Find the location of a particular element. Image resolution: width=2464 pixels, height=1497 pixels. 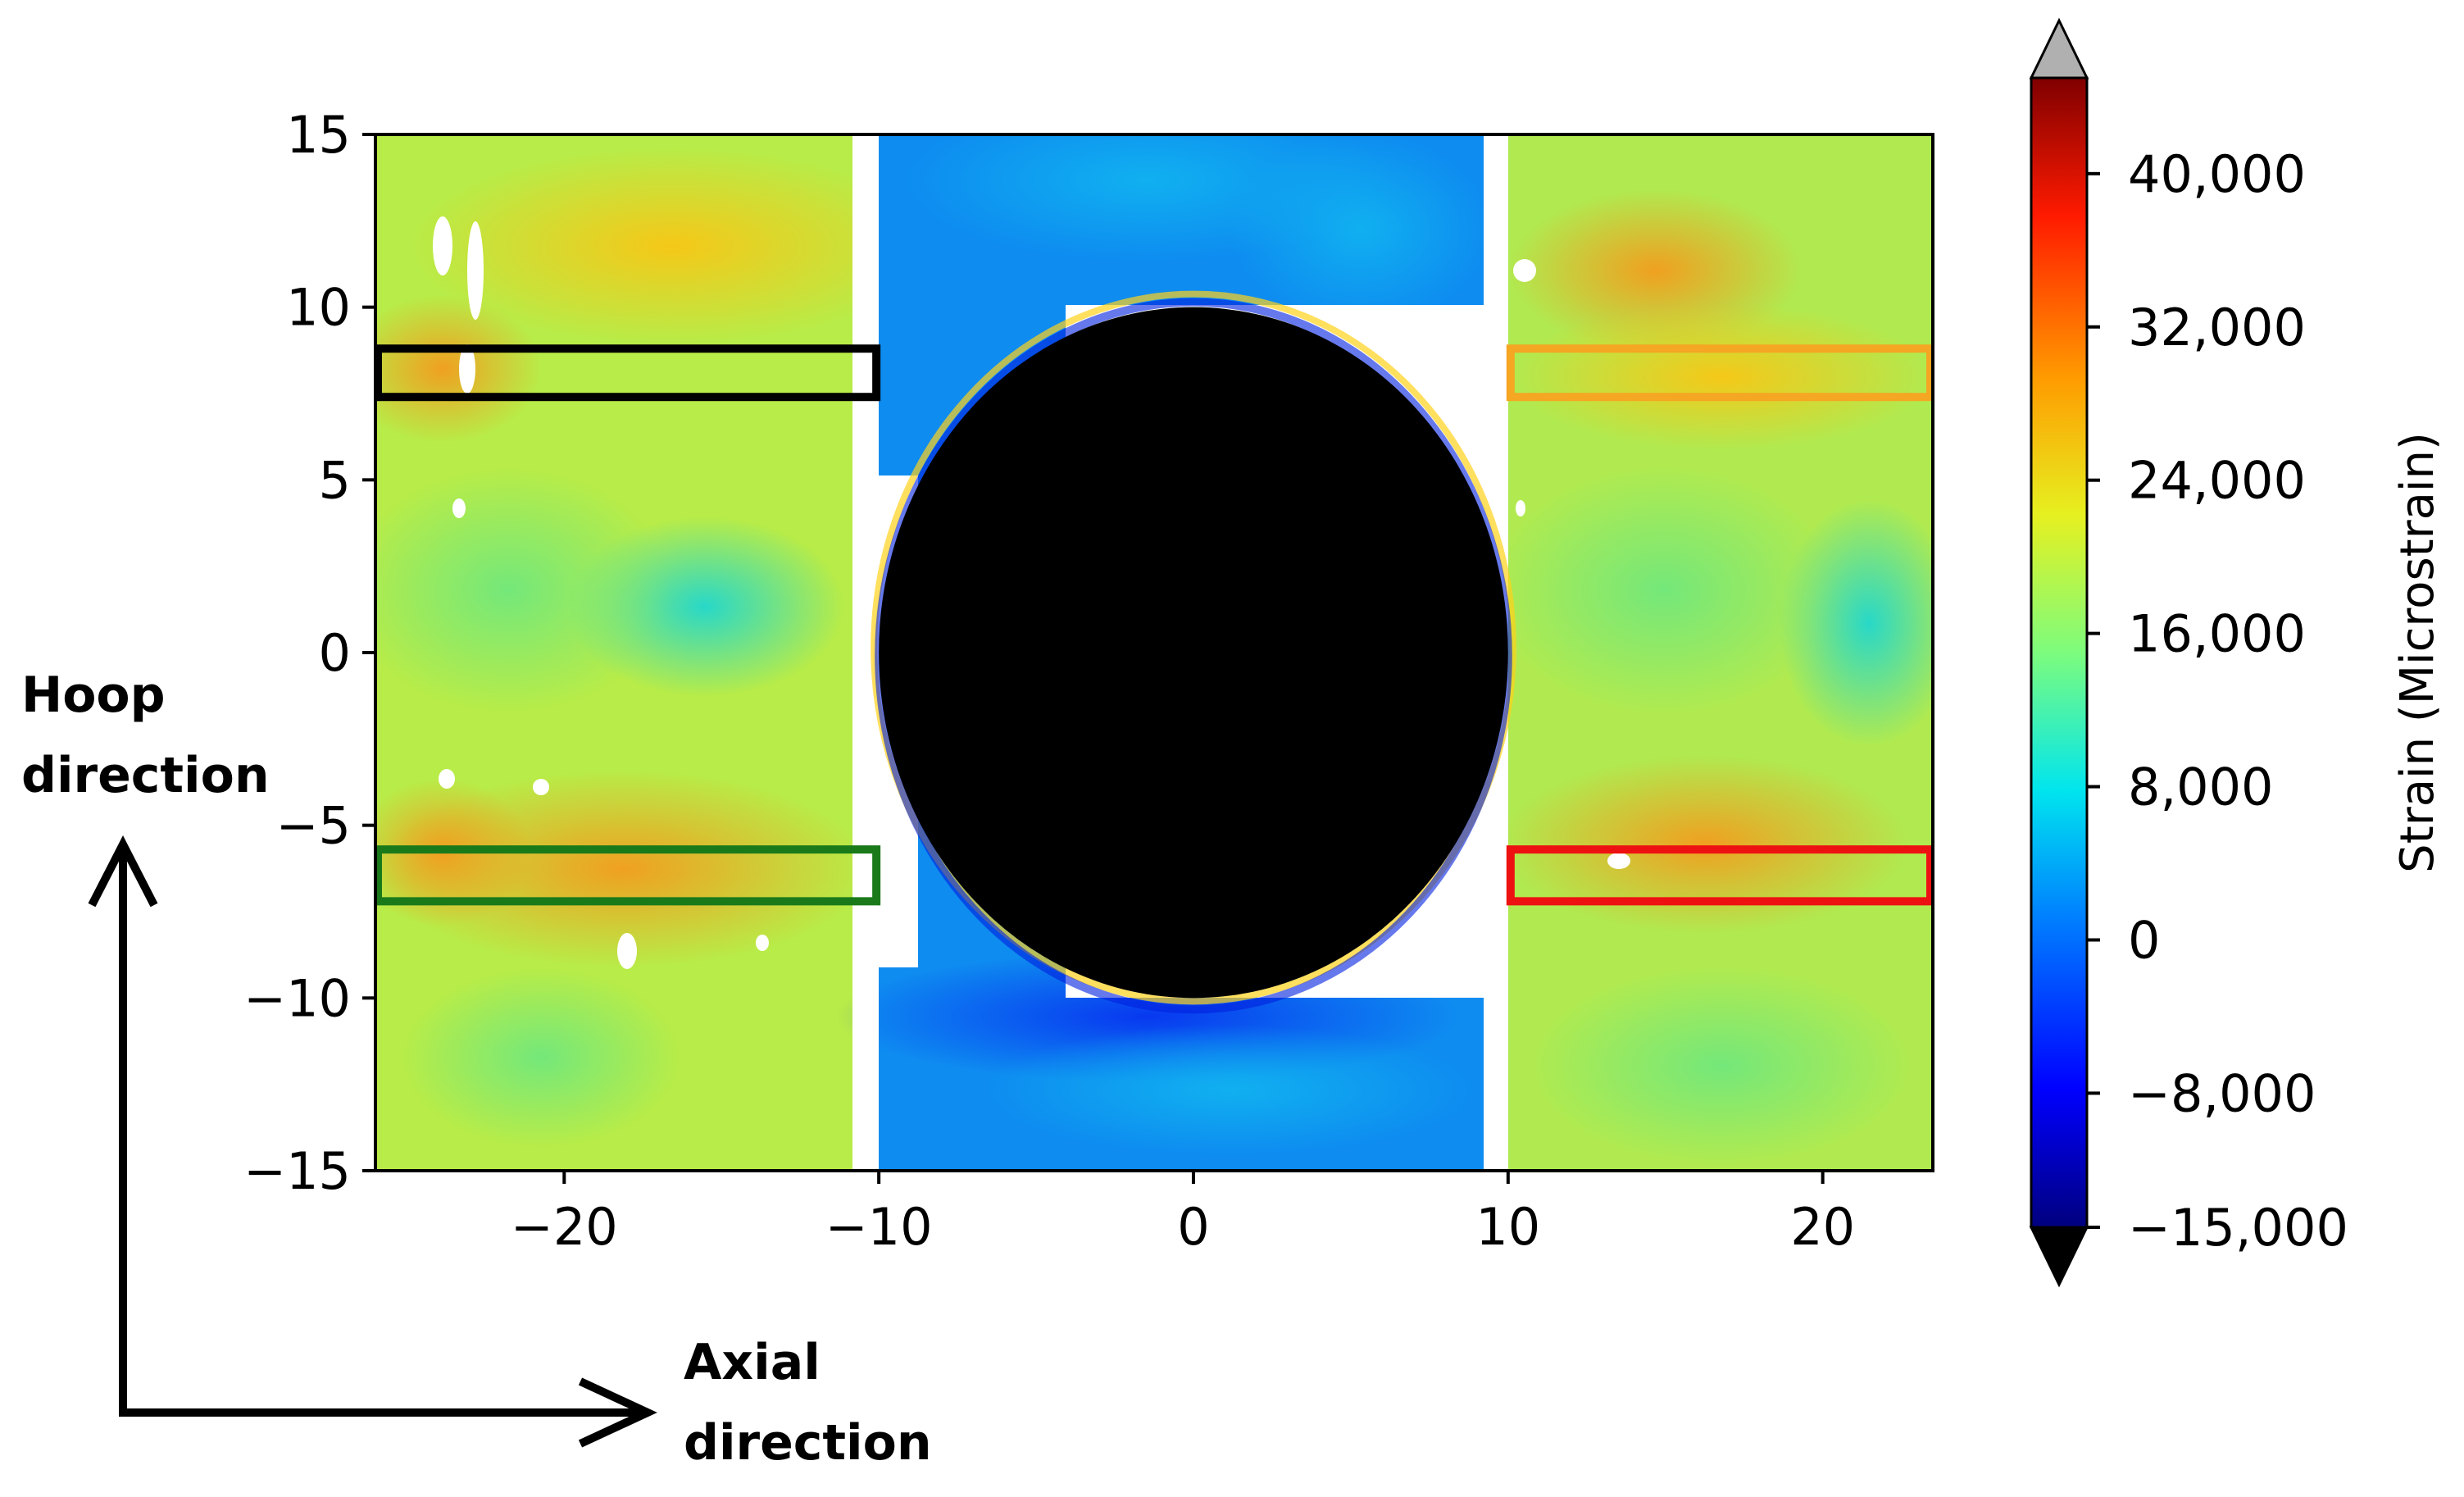

y-tick-label: 10 is located at coordinates (319, 308).